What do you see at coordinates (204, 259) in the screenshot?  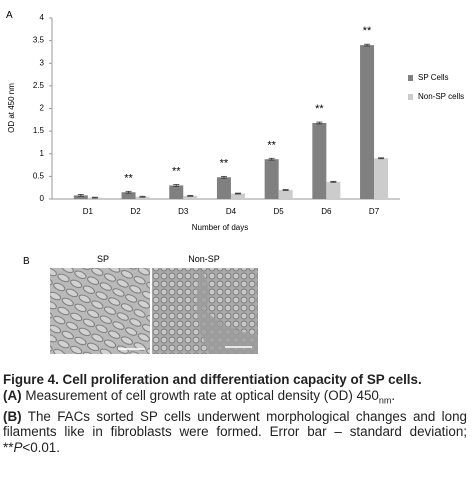 I see `image-label: Non-SP` at bounding box center [204, 259].